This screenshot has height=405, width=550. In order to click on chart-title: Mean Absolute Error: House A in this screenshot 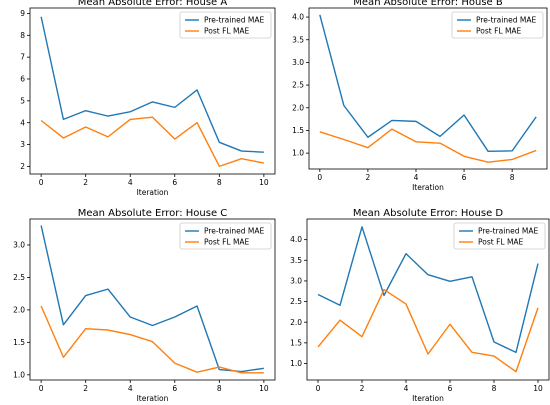, I will do `click(153, 4)`.